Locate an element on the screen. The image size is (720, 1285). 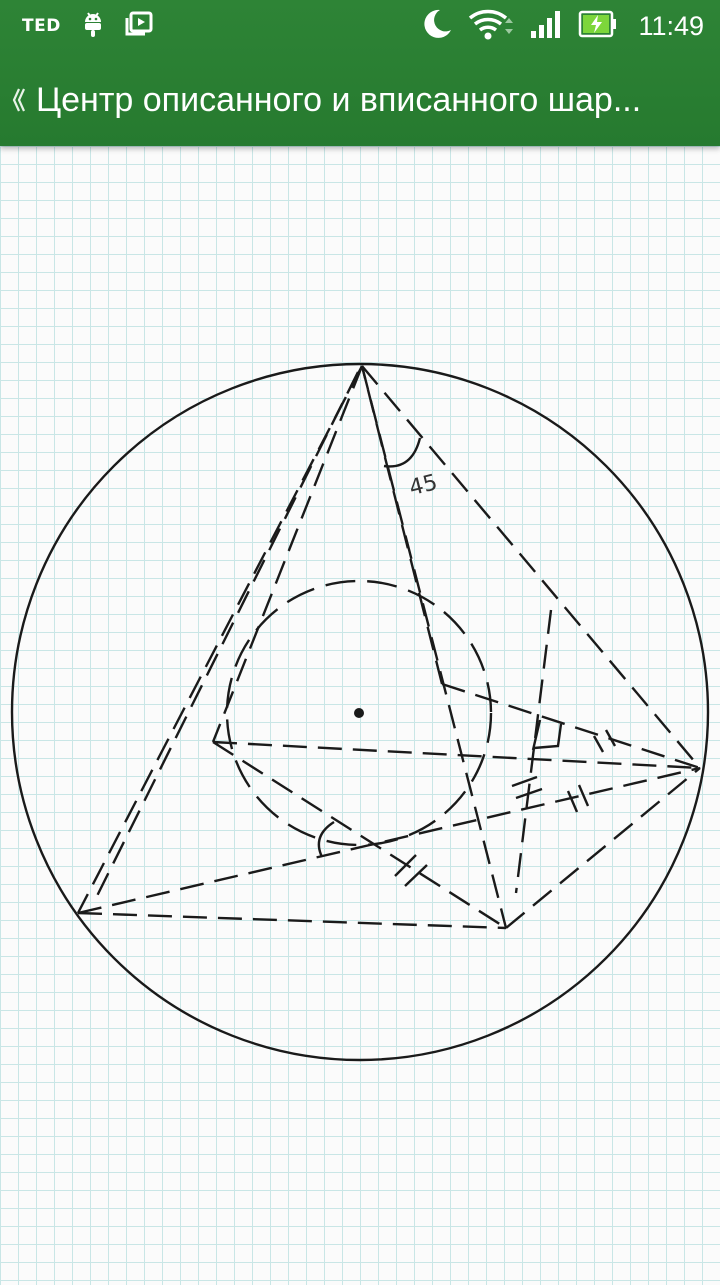
android-icon is located at coordinates (93, 26).